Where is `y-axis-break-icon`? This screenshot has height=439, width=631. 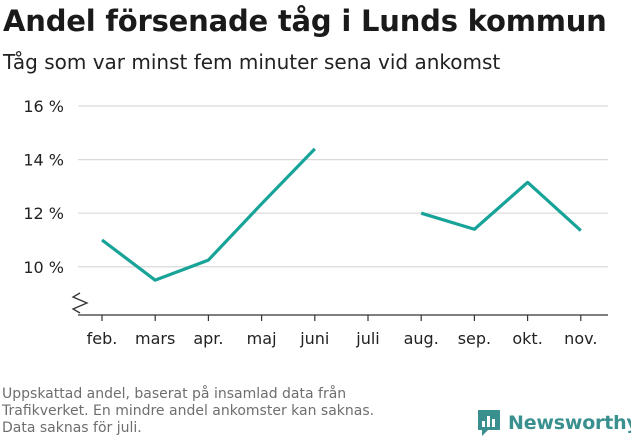 y-axis-break-icon is located at coordinates (80, 303).